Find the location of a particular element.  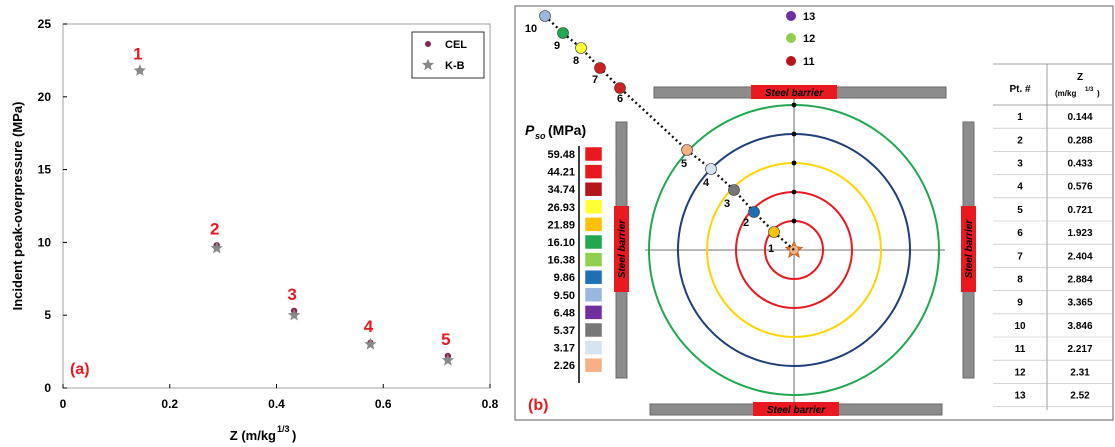

x-axis-title-exponent: 1/3 is located at coordinates (283, 429).